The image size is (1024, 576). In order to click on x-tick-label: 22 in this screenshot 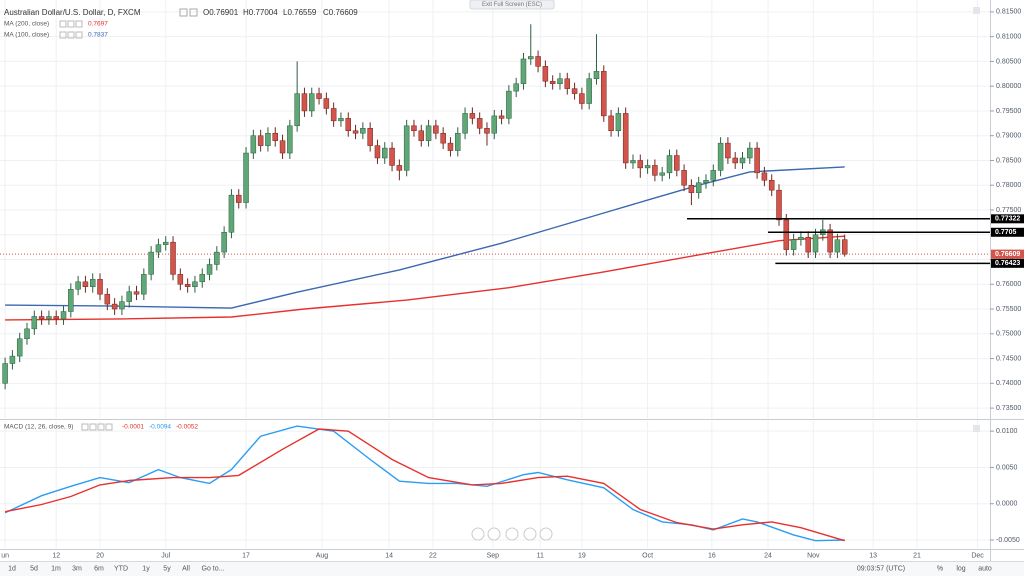, I will do `click(433, 555)`.